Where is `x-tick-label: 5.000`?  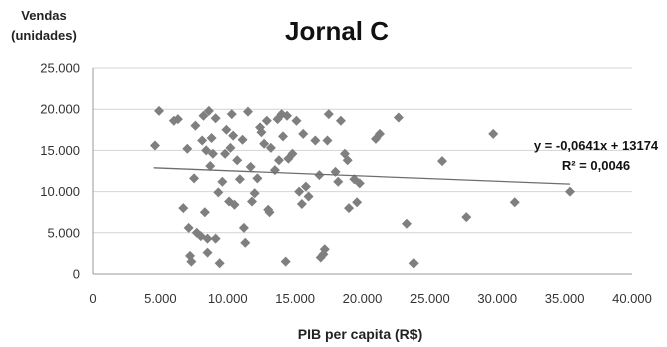
x-tick-label: 5.000 is located at coordinates (160, 298).